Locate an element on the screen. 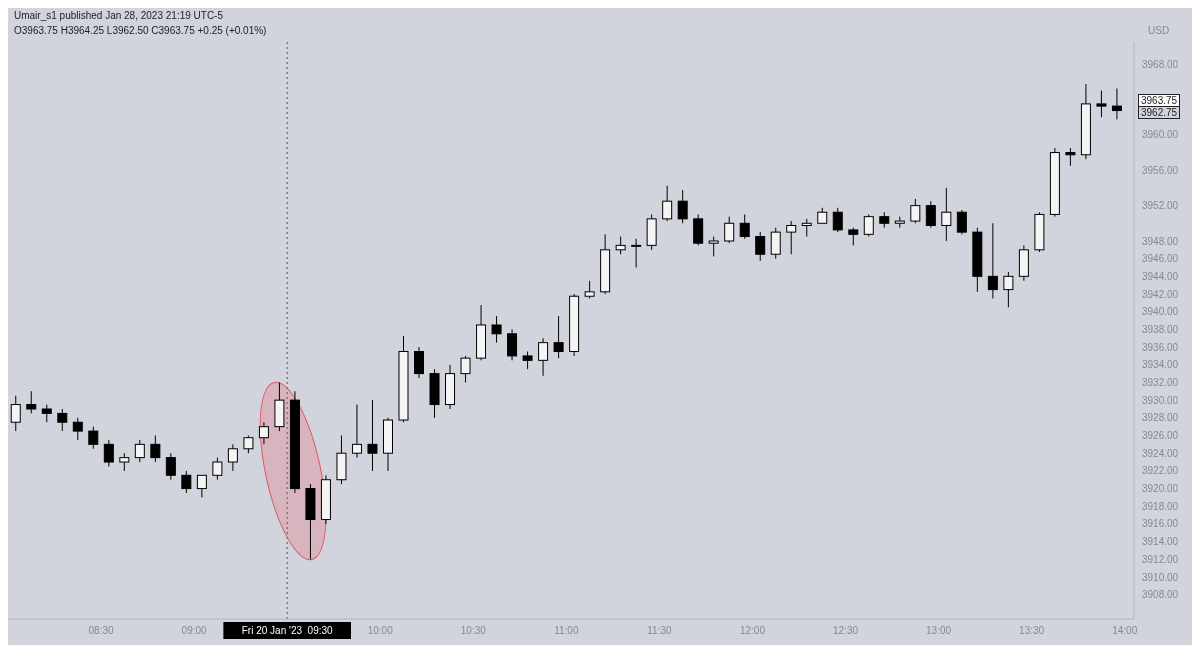  y-tick-label: 3912.00 is located at coordinates (1160, 559).